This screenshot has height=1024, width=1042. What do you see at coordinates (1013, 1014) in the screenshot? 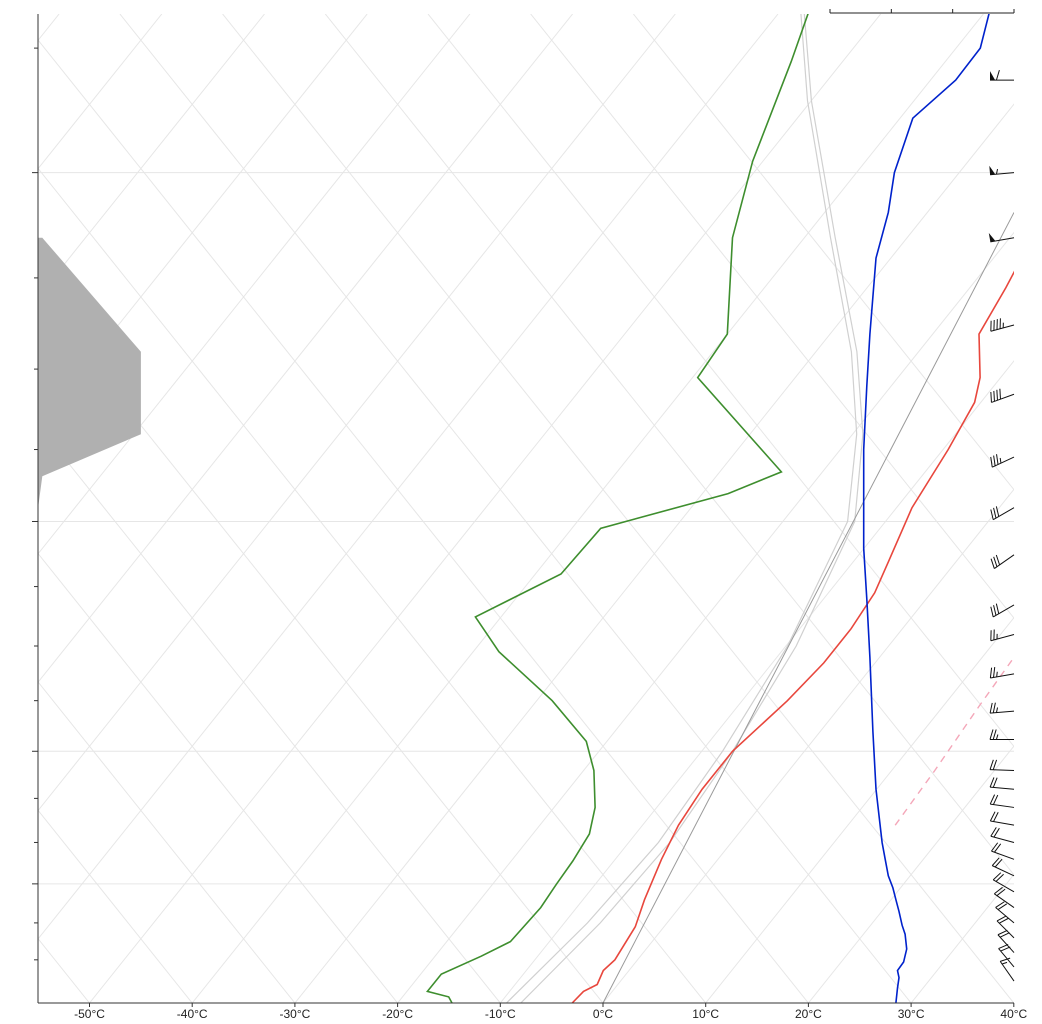
I see `x-tick-label: 40°C` at bounding box center [1013, 1014].